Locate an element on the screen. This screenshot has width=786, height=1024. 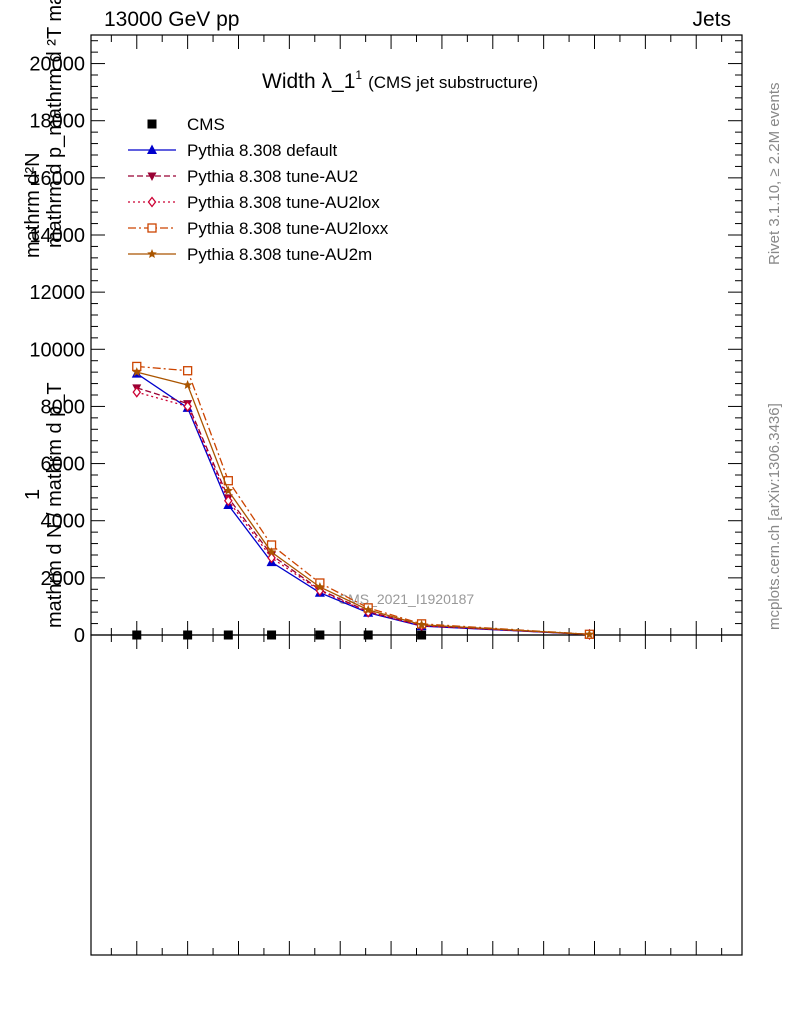
legend-item: Pythia 8.308 tune-AU2loxx is located at coordinates (258, 228).